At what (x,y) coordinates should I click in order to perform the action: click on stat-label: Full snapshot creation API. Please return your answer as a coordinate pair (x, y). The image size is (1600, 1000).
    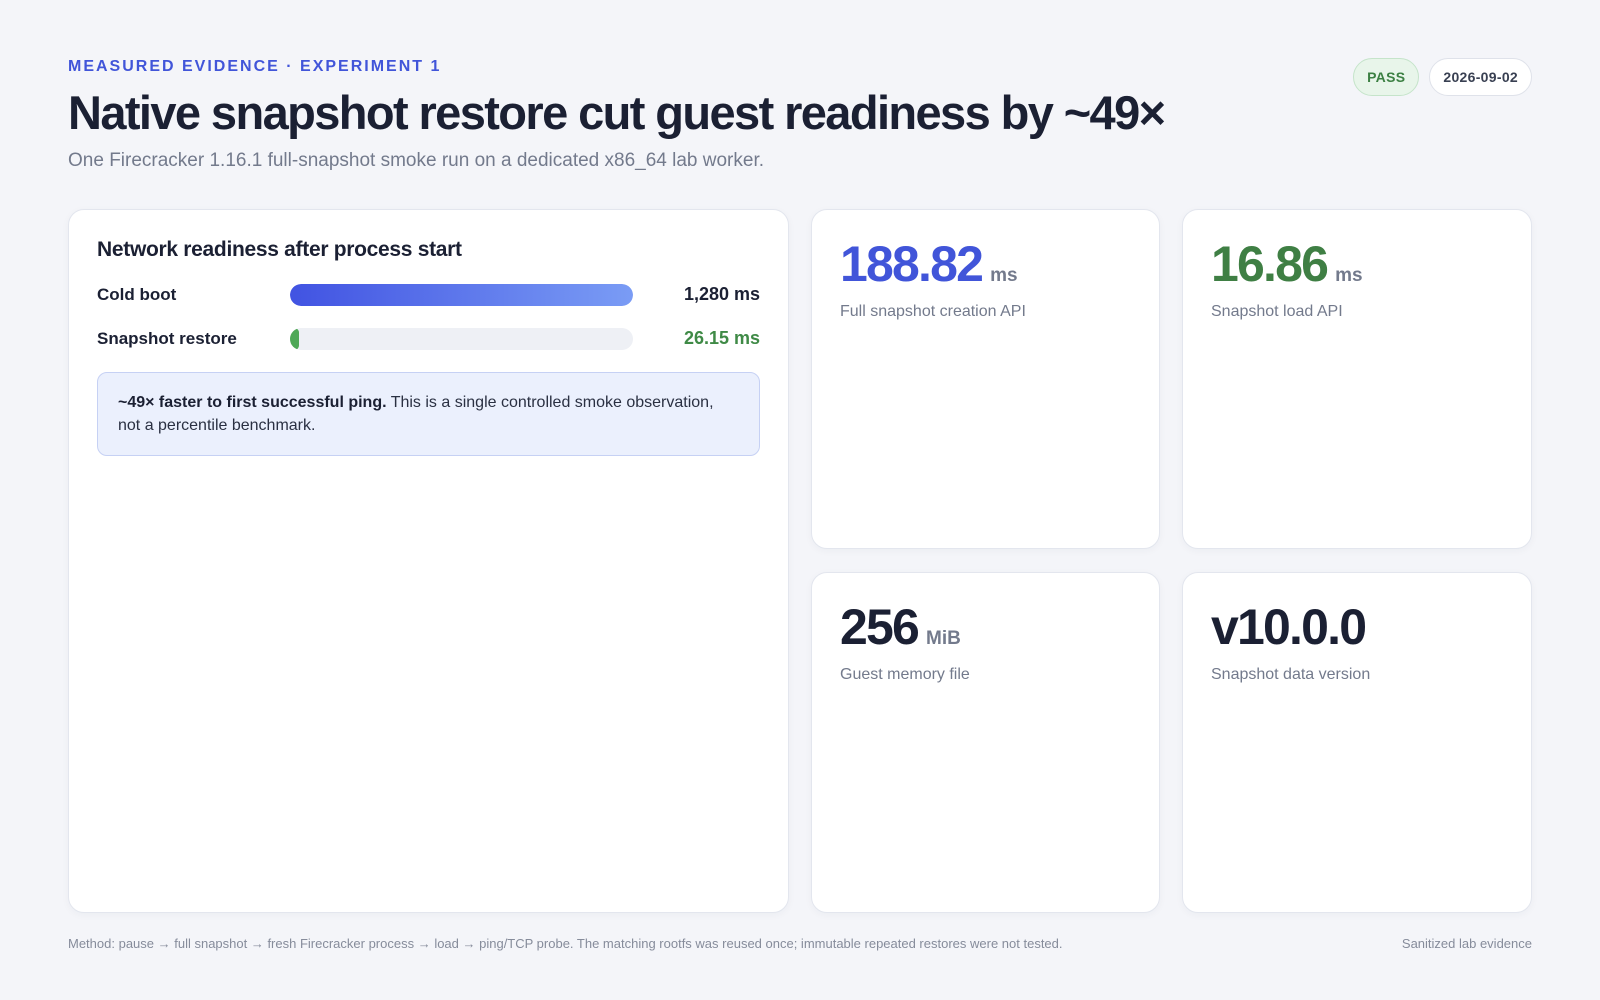
    Looking at the image, I should click on (933, 311).